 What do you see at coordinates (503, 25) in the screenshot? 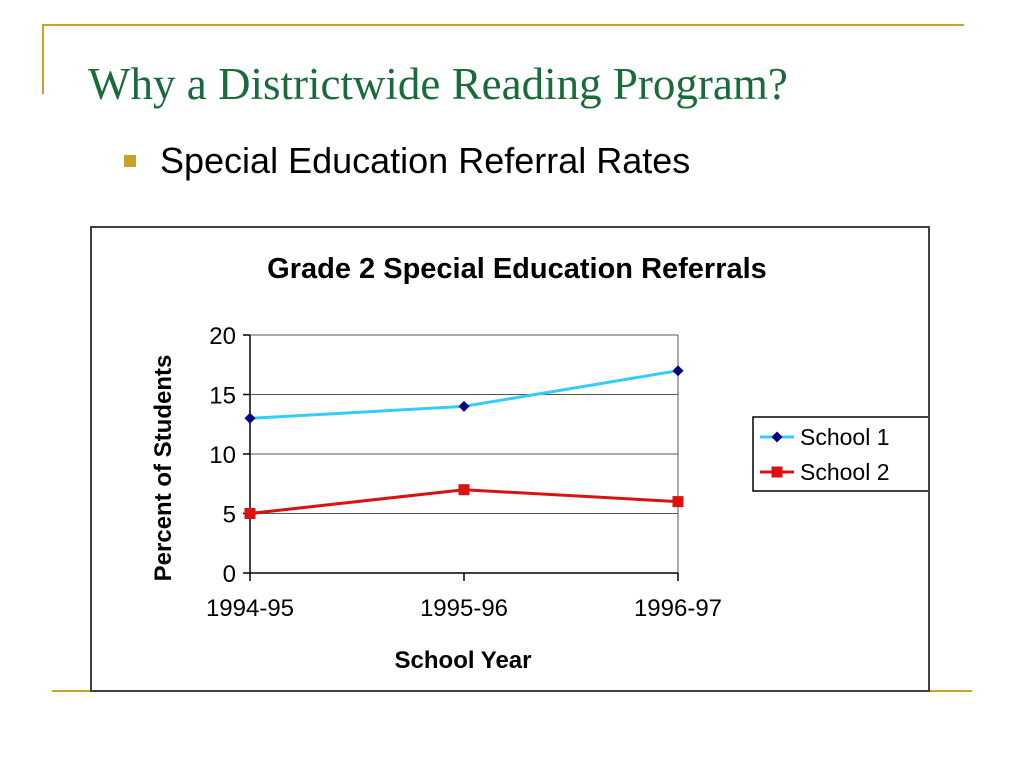
I see `top-border-line` at bounding box center [503, 25].